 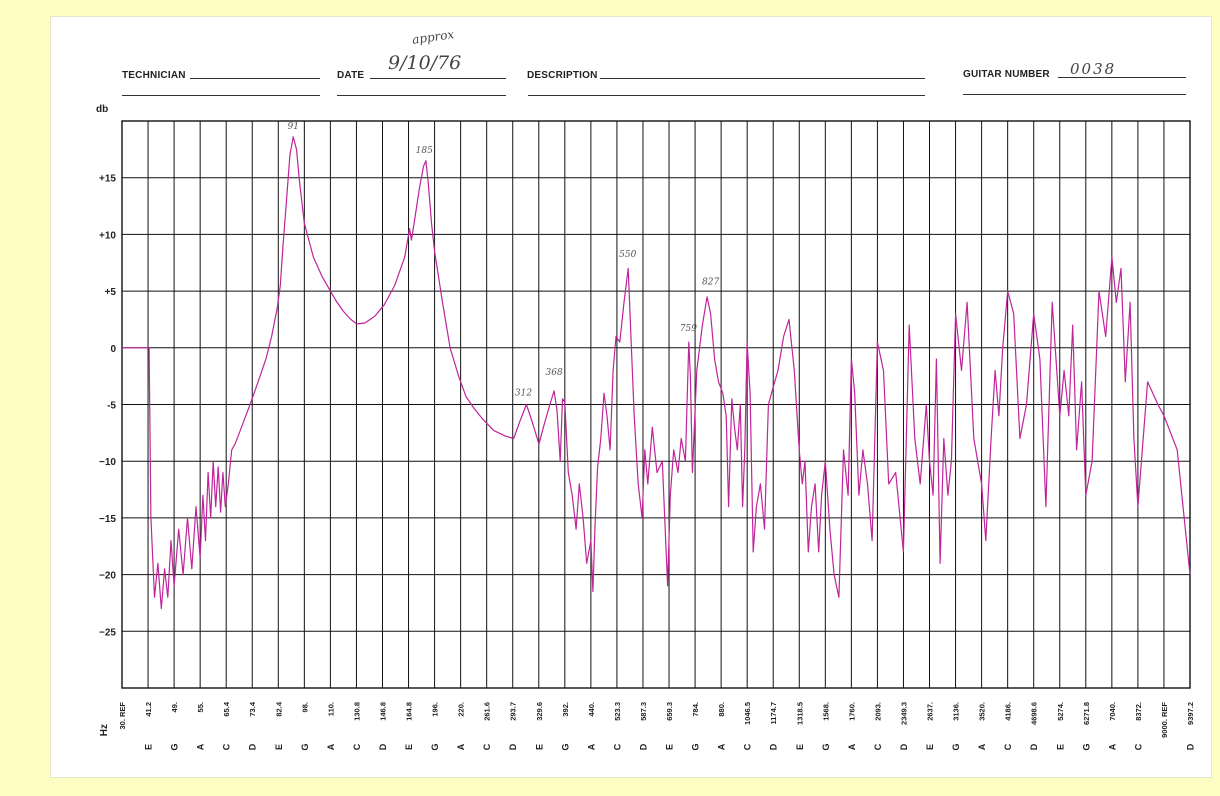 What do you see at coordinates (409, 711) in the screenshot?
I see `x-tick-freq-label: 164.8` at bounding box center [409, 711].